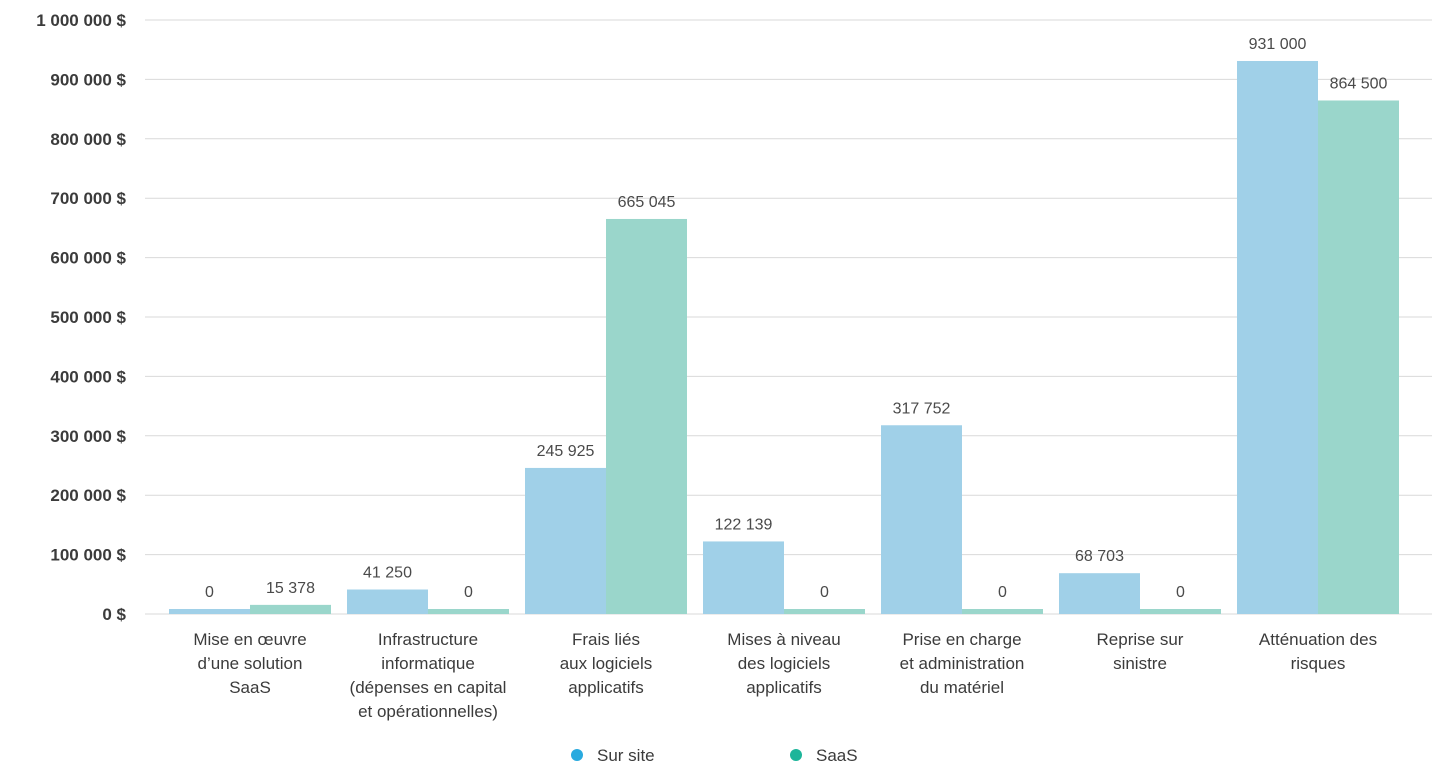  Describe the element at coordinates (88, 495) in the screenshot. I see `y-tick-label: 200 000 $` at that location.